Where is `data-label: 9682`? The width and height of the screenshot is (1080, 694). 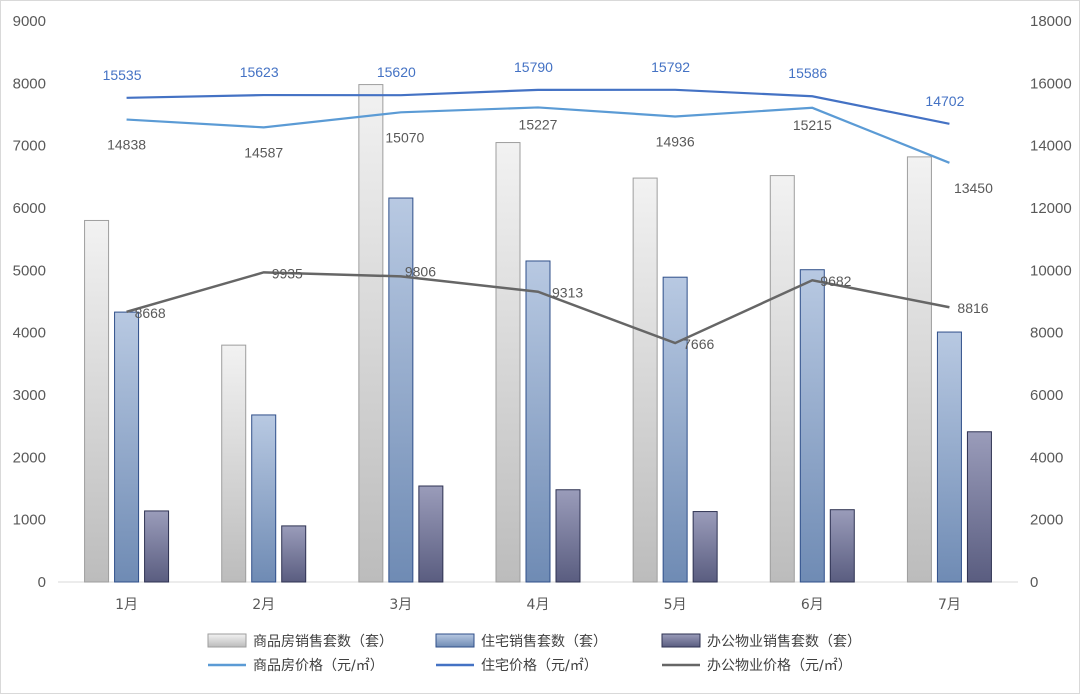
data-label: 9682 is located at coordinates (835, 281).